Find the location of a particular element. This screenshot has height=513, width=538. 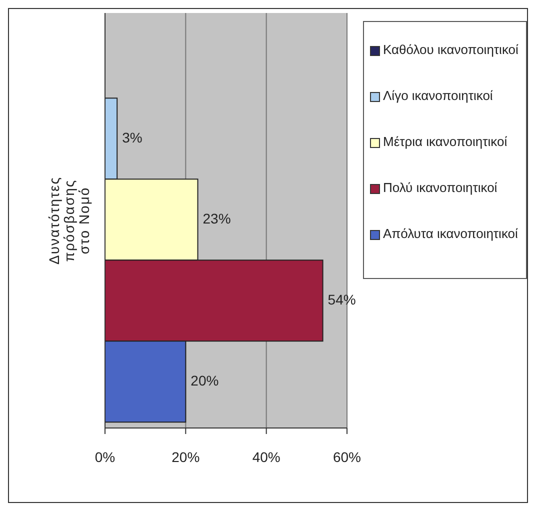

x-tick-label: 40% is located at coordinates (266, 456).